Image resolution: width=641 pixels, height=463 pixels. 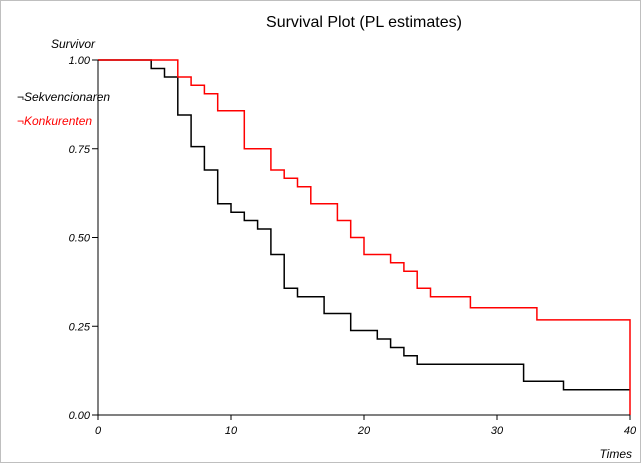 What do you see at coordinates (80, 416) in the screenshot?
I see `y-tick-label: 0.00` at bounding box center [80, 416].